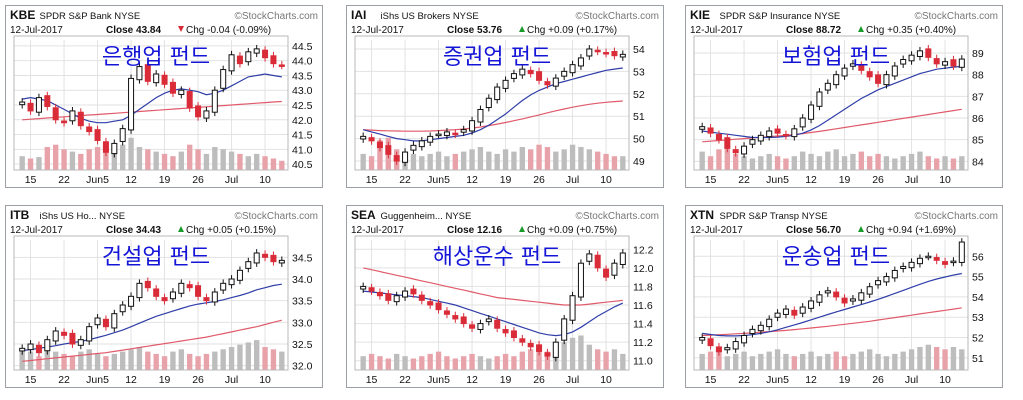  I want to click on watermark-label: ©StockCharts.com, so click(956, 216).